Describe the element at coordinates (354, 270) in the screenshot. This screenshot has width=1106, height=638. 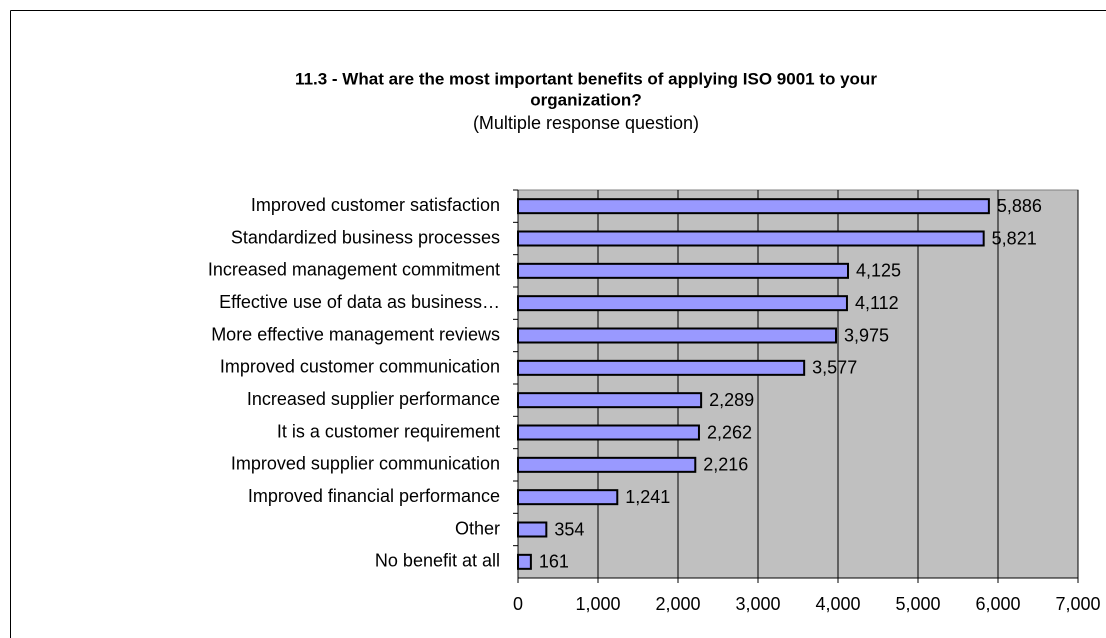
I see `y-tick-label: Increased management commitment` at that location.